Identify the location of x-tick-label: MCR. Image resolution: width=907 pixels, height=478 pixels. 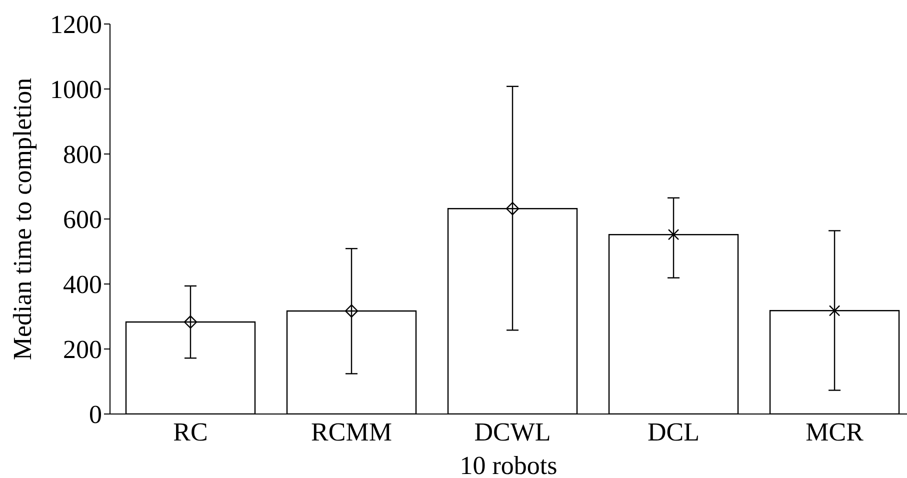
(835, 431).